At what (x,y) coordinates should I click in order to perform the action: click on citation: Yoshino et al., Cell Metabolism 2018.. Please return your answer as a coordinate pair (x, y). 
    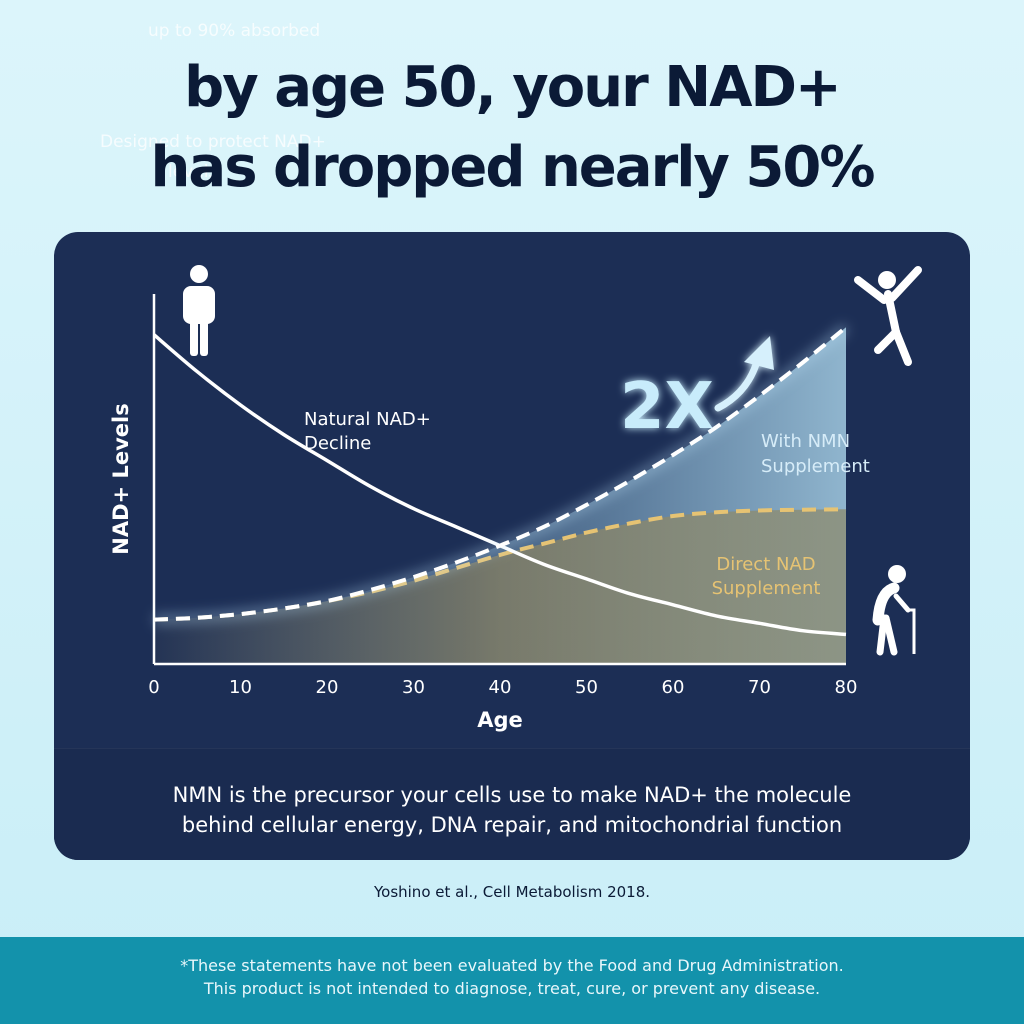
    Looking at the image, I should click on (512, 892).